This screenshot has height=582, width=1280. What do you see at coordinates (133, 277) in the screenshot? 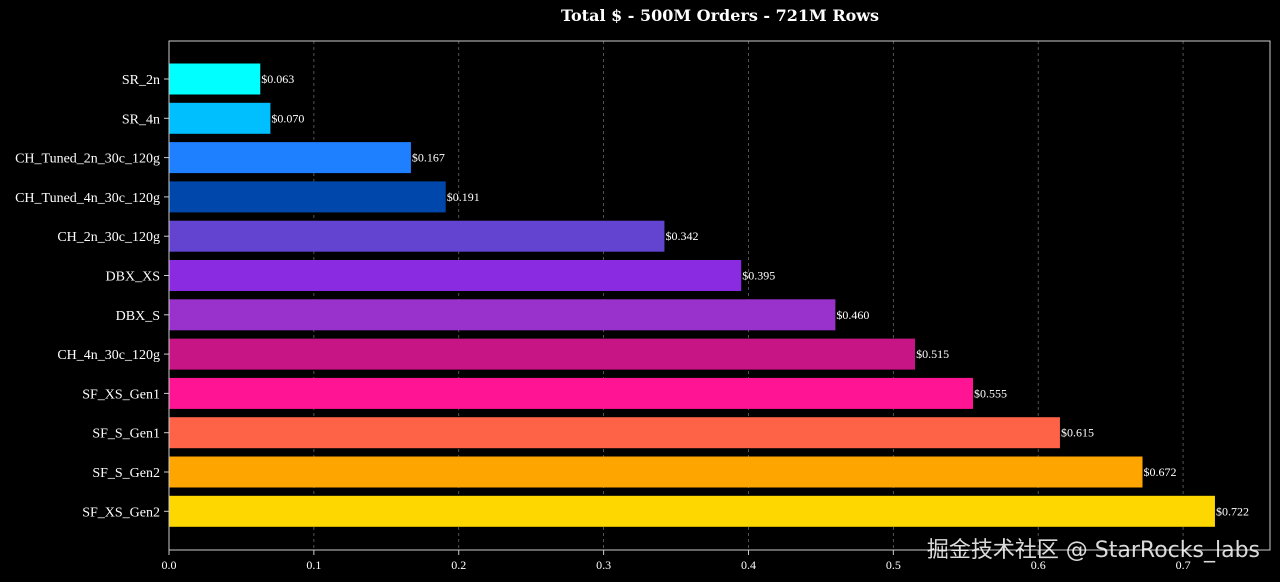
I see `y-tick-label: DBX_XS` at bounding box center [133, 277].